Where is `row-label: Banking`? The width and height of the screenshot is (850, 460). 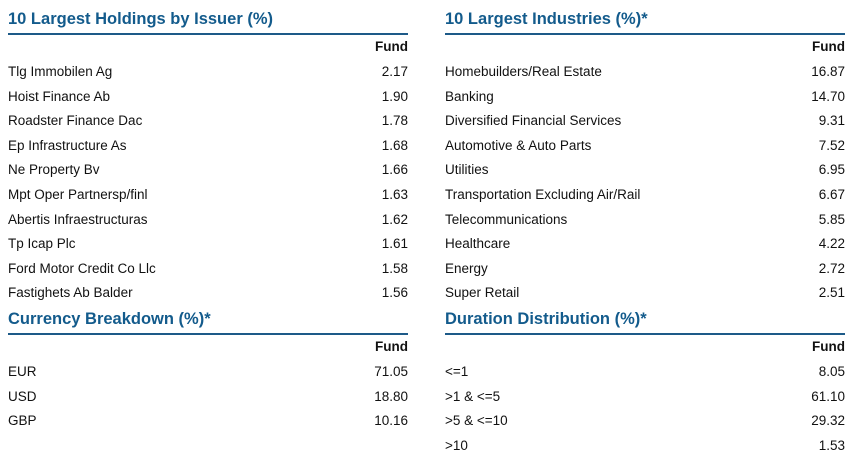 row-label: Banking is located at coordinates (469, 96).